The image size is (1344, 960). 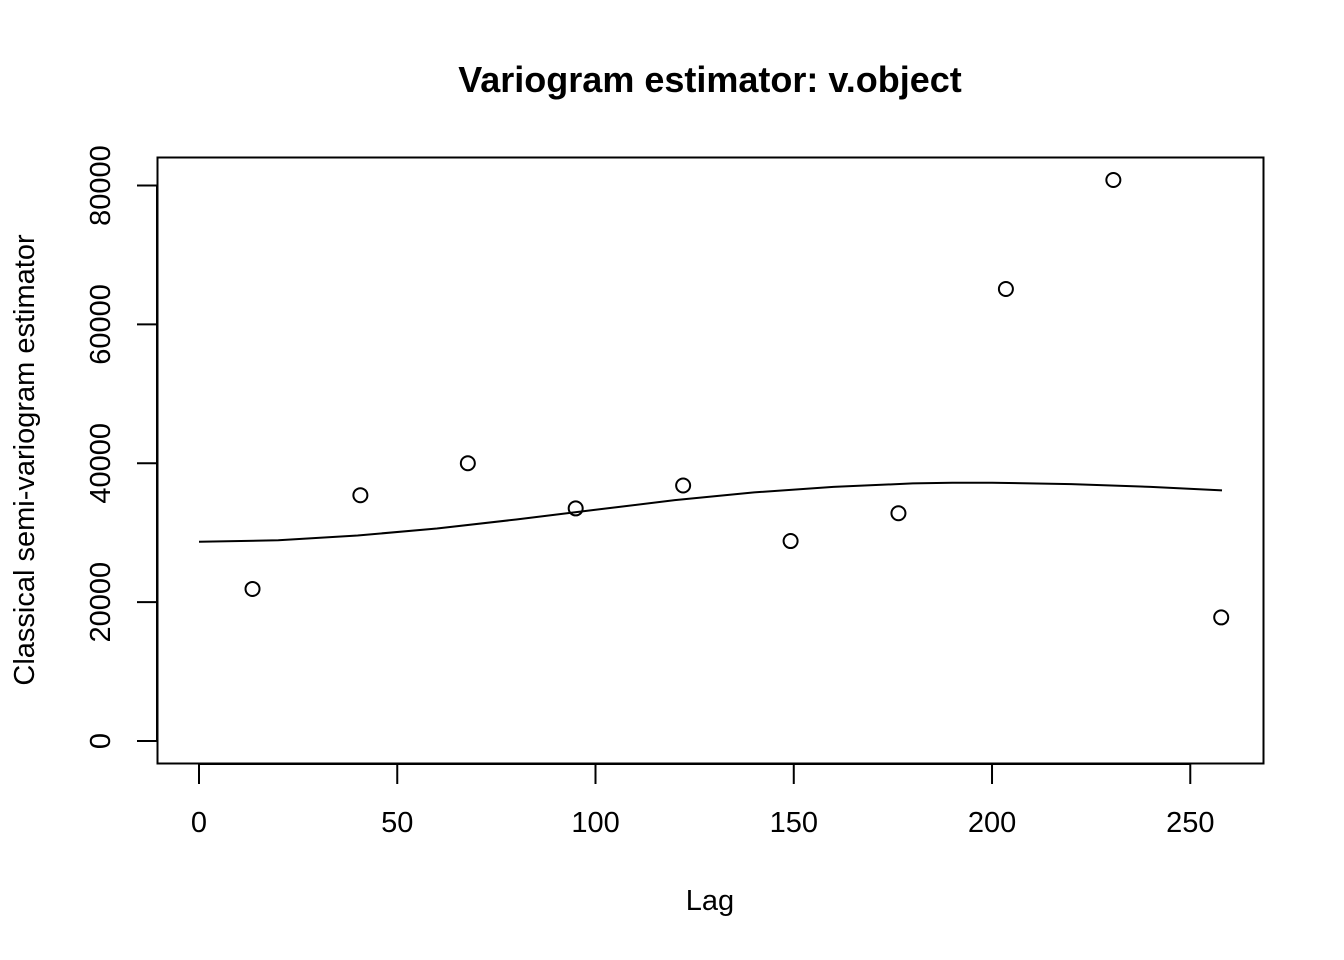 What do you see at coordinates (101, 463) in the screenshot?
I see `y-tick-label: 40000` at bounding box center [101, 463].